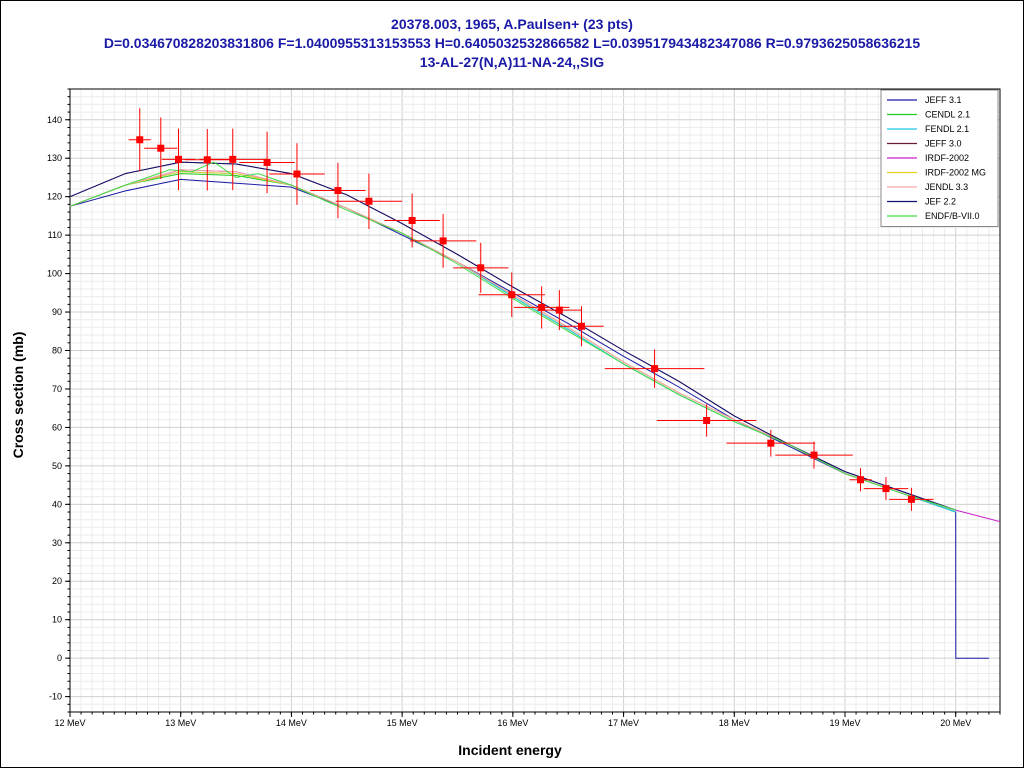 The image size is (1024, 768). What do you see at coordinates (955, 173) in the screenshot?
I see `legend-label: IRDF-2002 MG` at bounding box center [955, 173].